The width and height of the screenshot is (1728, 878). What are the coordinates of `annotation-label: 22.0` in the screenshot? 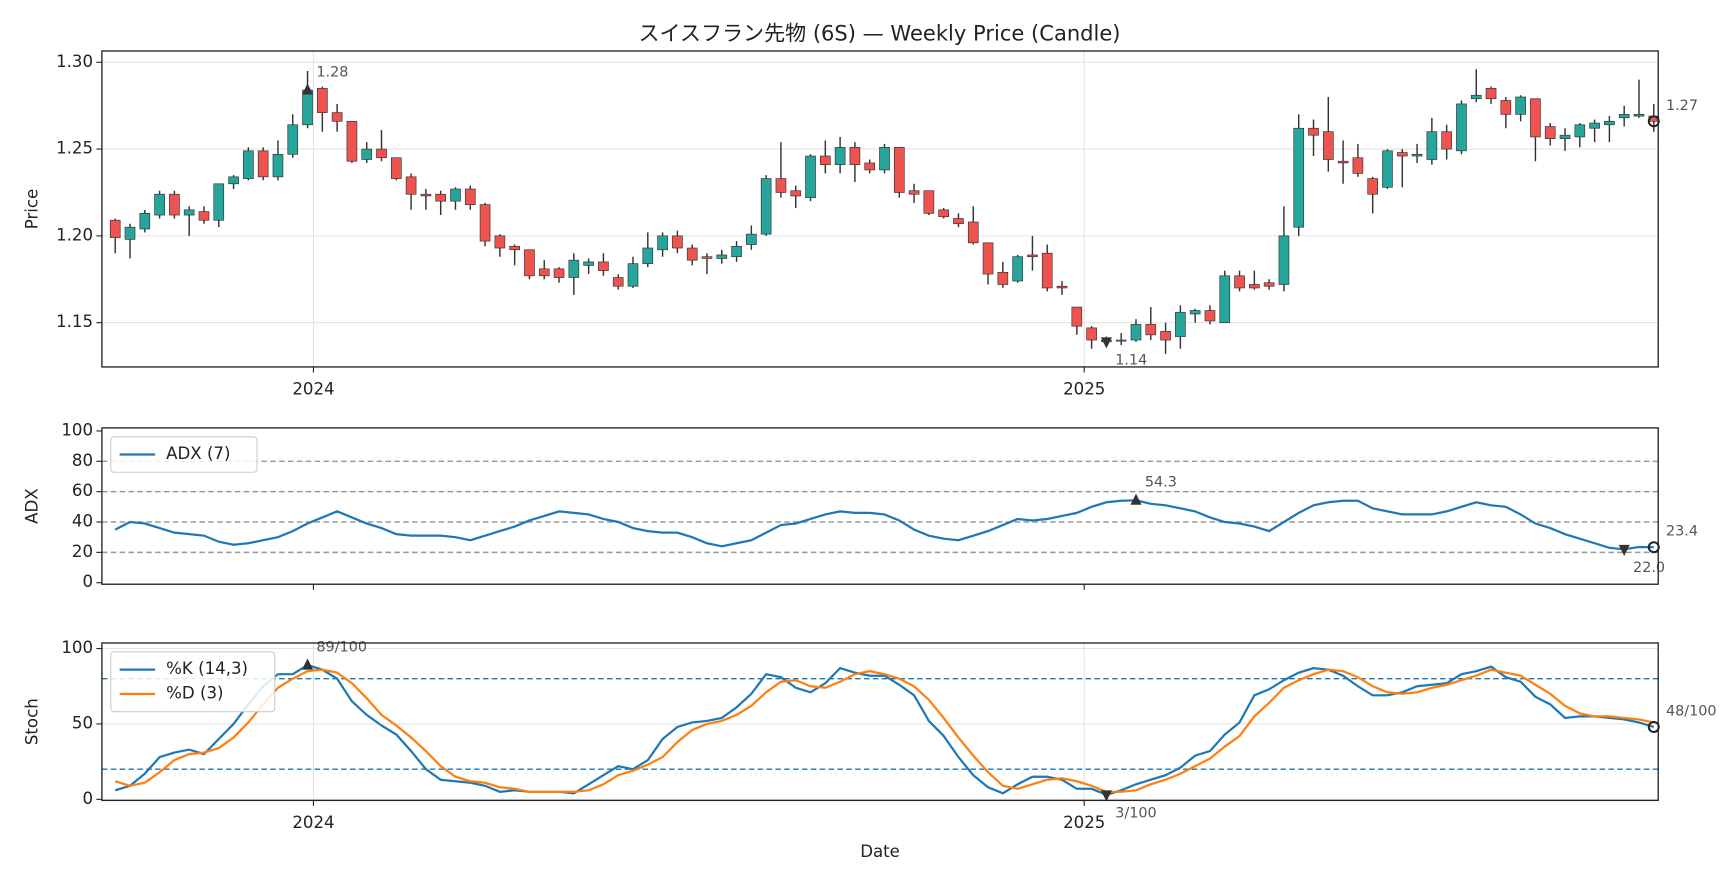 It's located at (1649, 568).